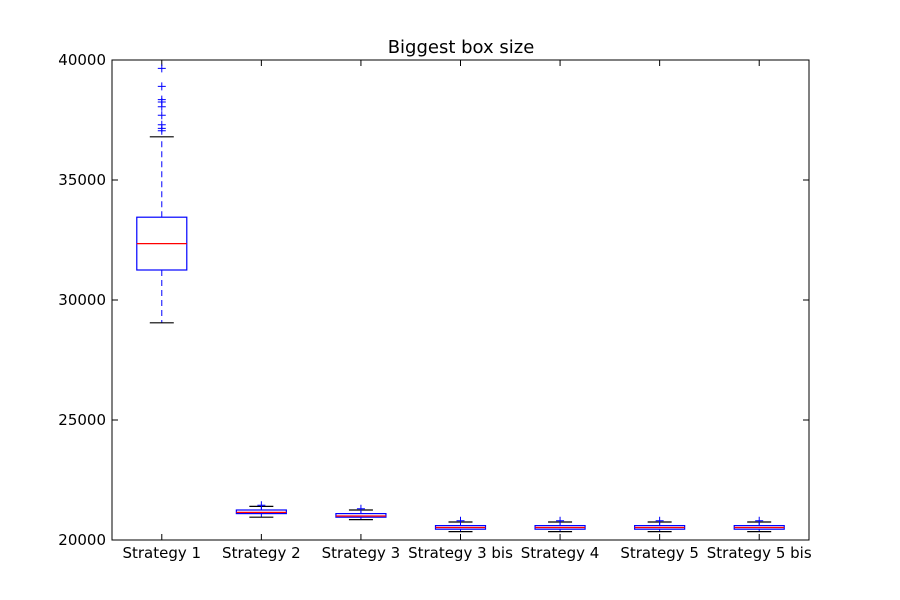 The image size is (900, 600). Describe the element at coordinates (82, 60) in the screenshot. I see `y-tick-label: 40000` at that location.